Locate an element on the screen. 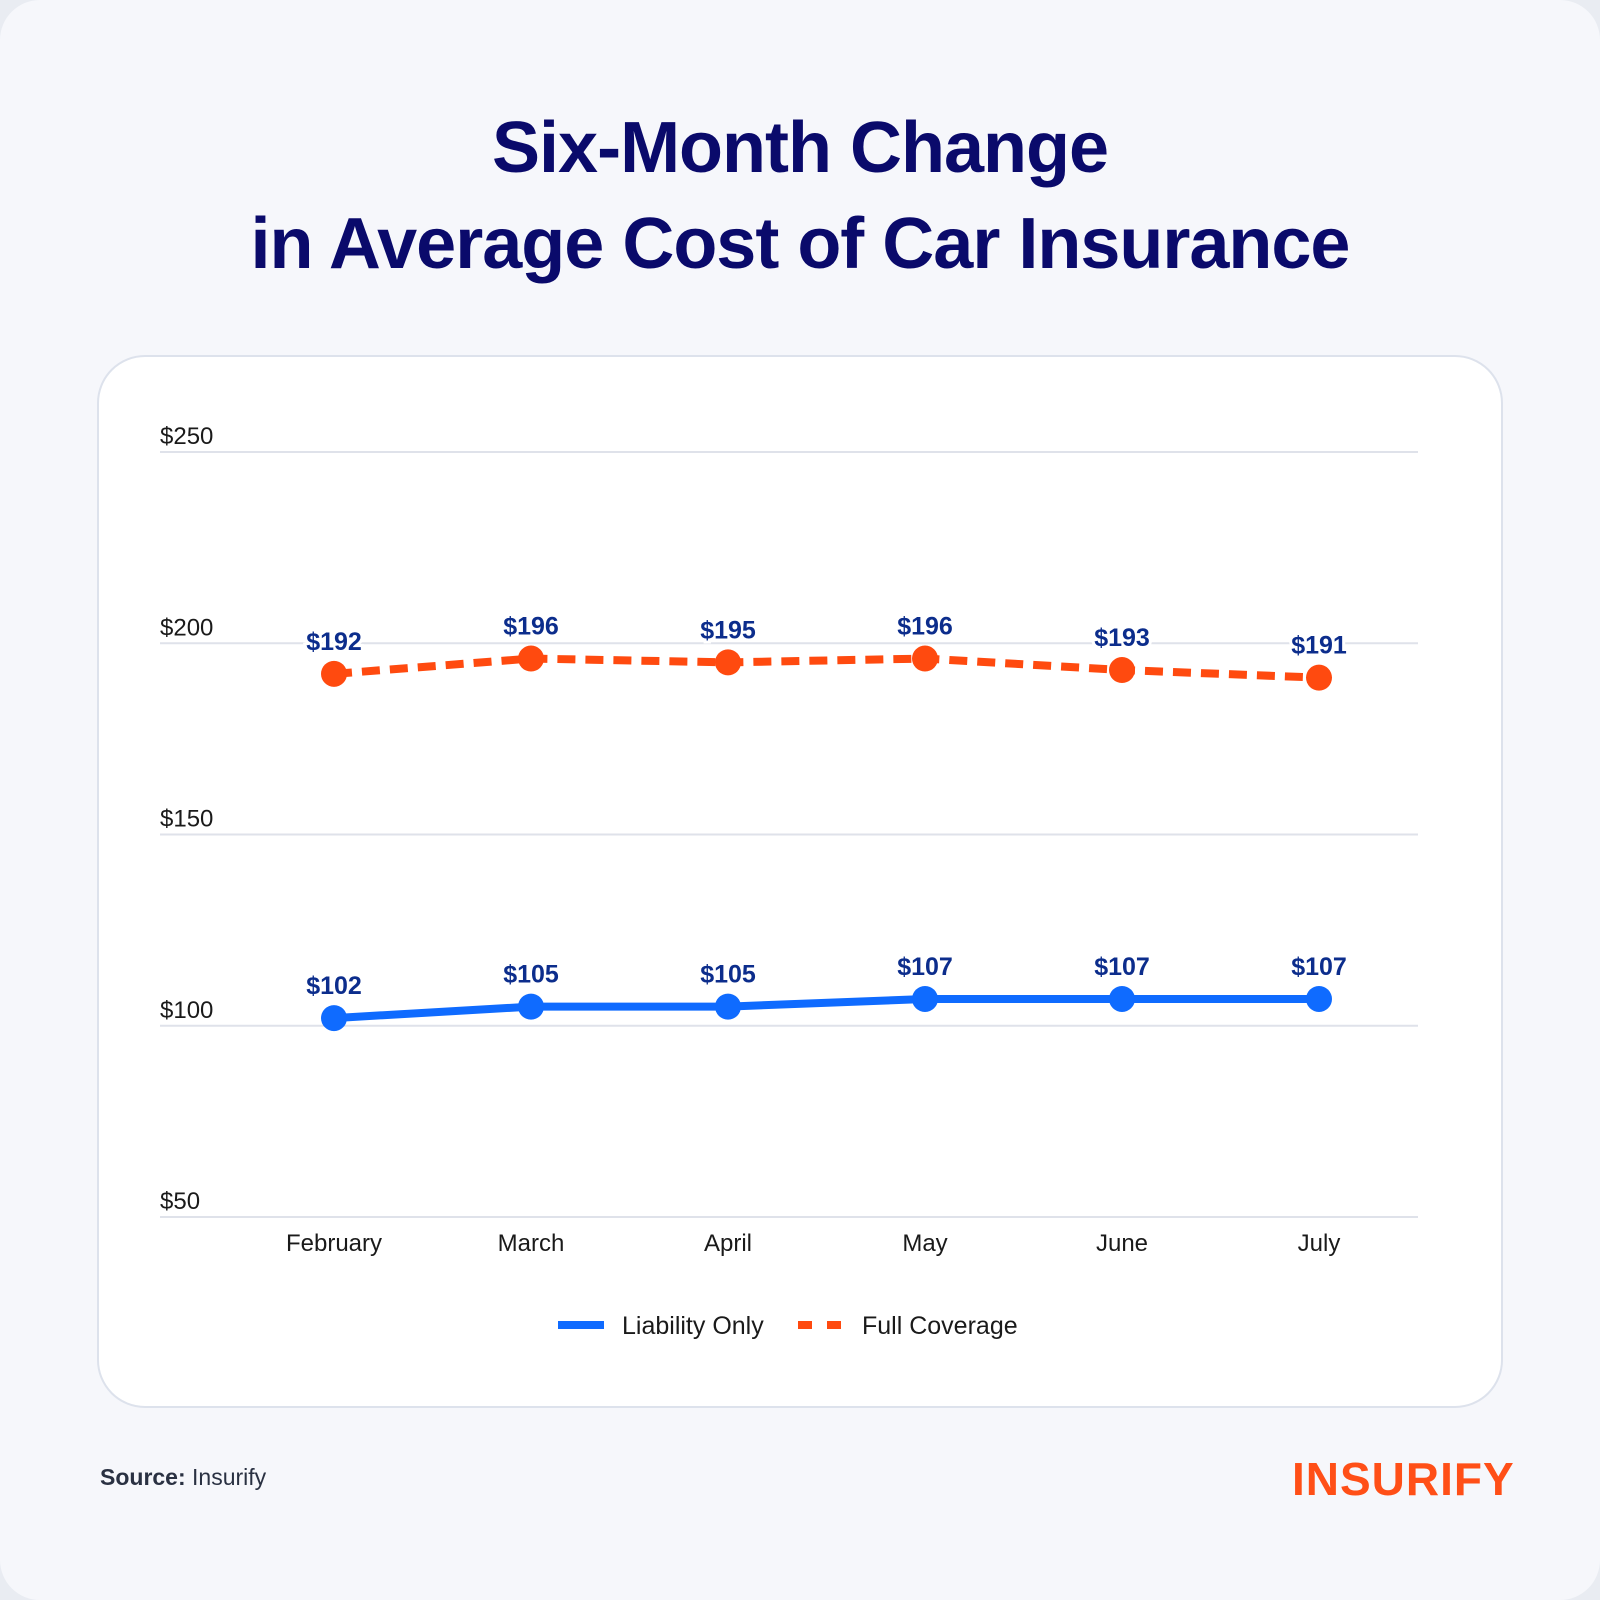 Image resolution: width=1600 pixels, height=1600 pixels. legend-label-full-coverage: Full Coverage is located at coordinates (940, 1326).